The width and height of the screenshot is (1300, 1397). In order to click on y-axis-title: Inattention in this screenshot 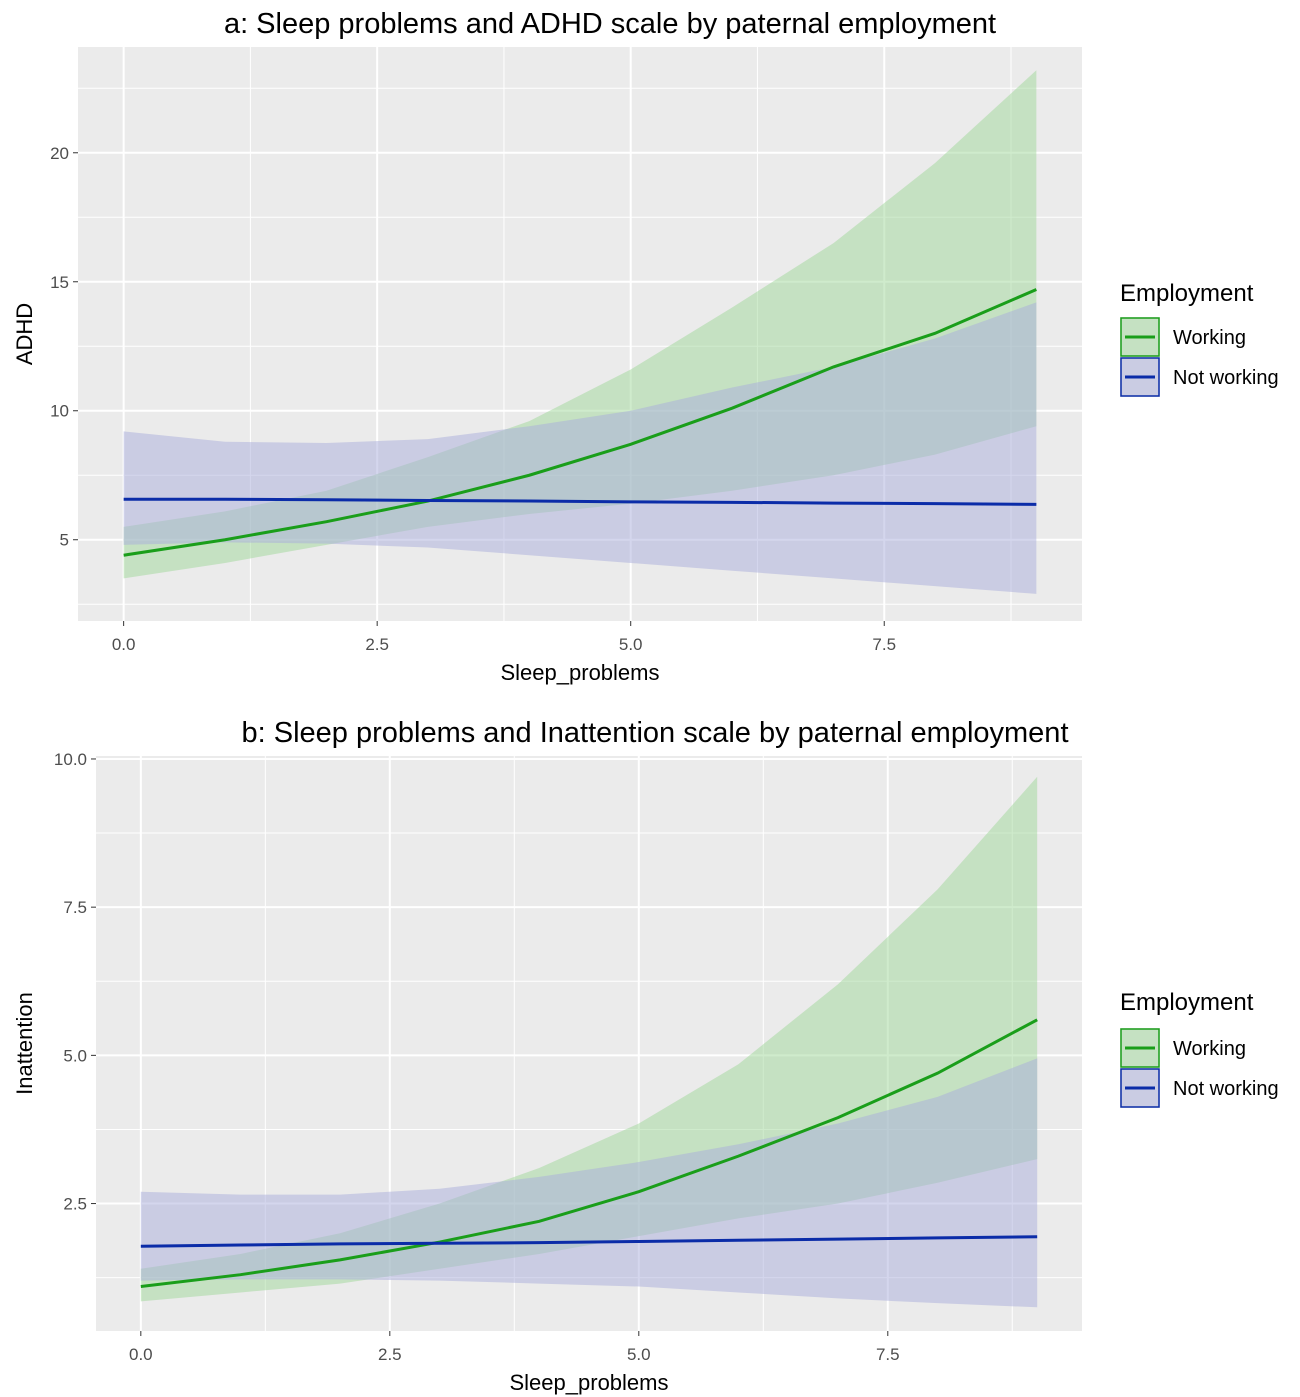, I will do `click(24, 1043)`.